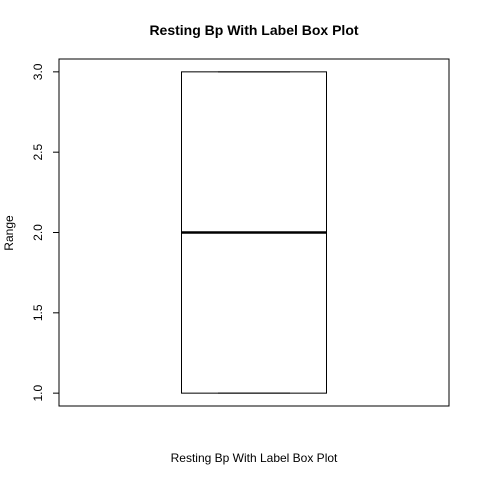 The width and height of the screenshot is (480, 480). Describe the element at coordinates (254, 458) in the screenshot. I see `x-axis-label: Resting Bp With Label Box Plot` at that location.